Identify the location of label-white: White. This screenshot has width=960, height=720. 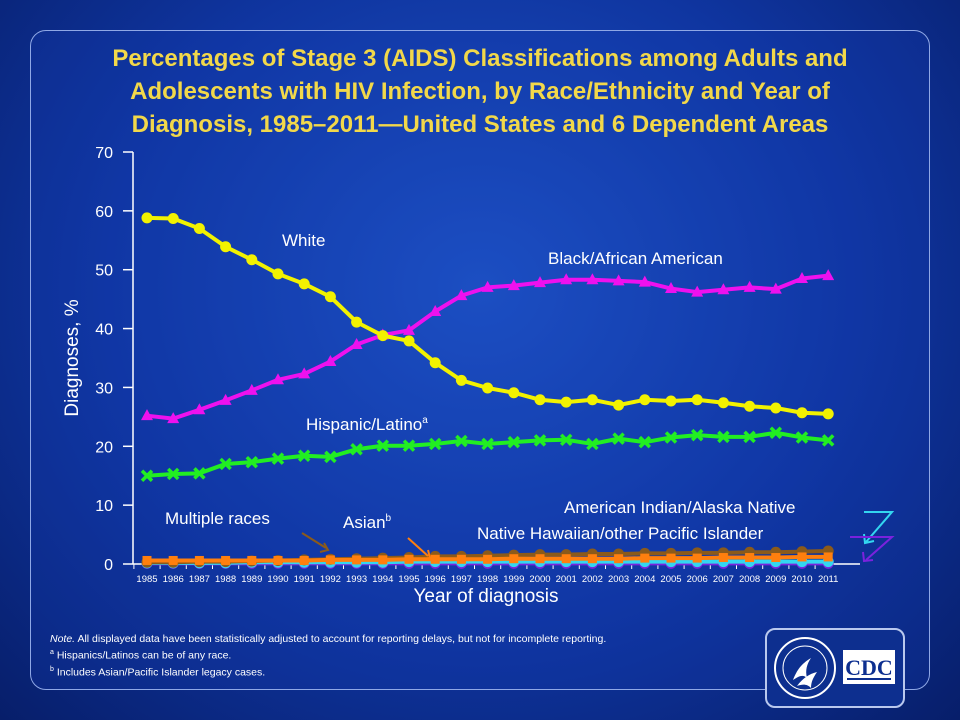
(303, 240).